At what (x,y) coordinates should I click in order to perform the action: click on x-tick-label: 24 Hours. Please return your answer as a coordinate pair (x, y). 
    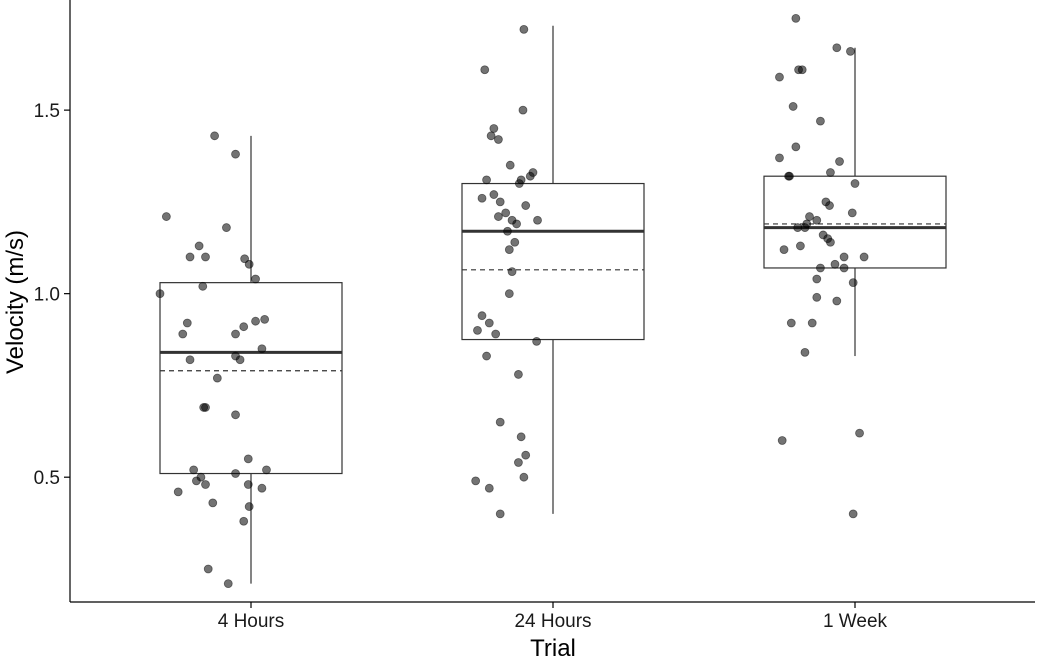
    Looking at the image, I should click on (552, 621).